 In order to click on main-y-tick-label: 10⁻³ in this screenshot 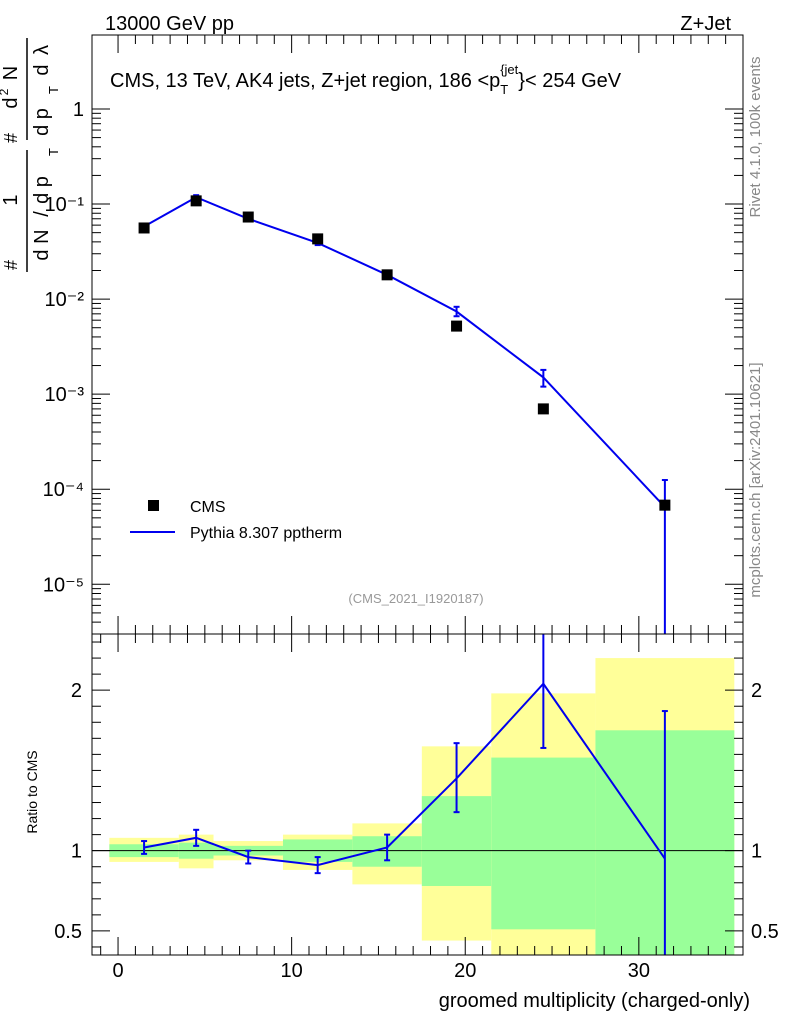, I will do `click(65, 395)`.